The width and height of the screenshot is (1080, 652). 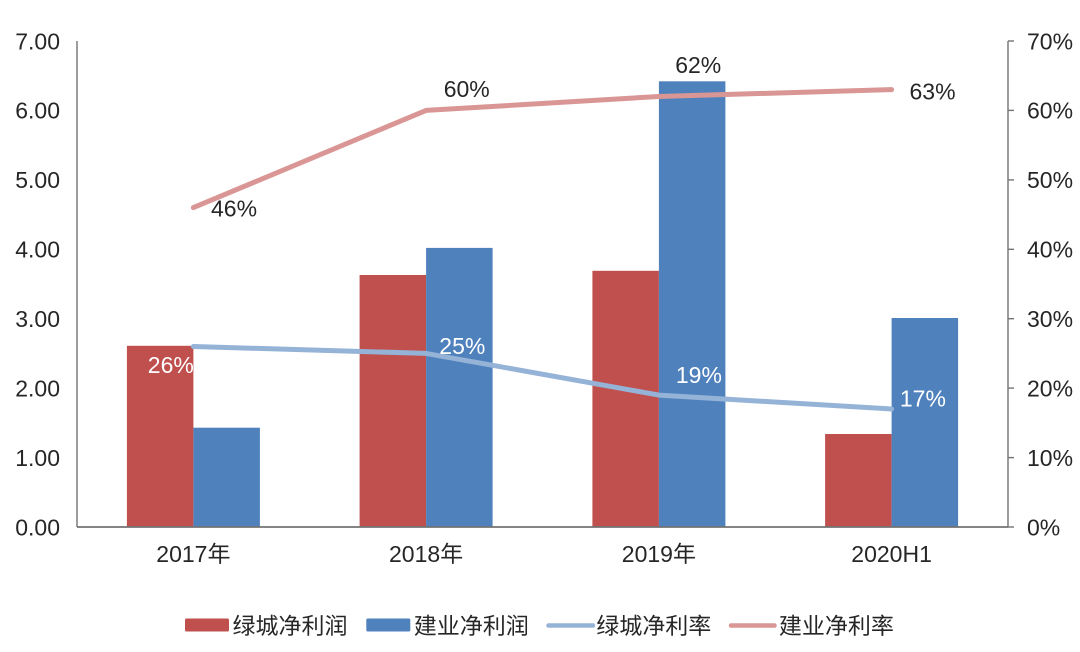 What do you see at coordinates (234, 209) in the screenshot?
I see `svg-text: 46%` at bounding box center [234, 209].